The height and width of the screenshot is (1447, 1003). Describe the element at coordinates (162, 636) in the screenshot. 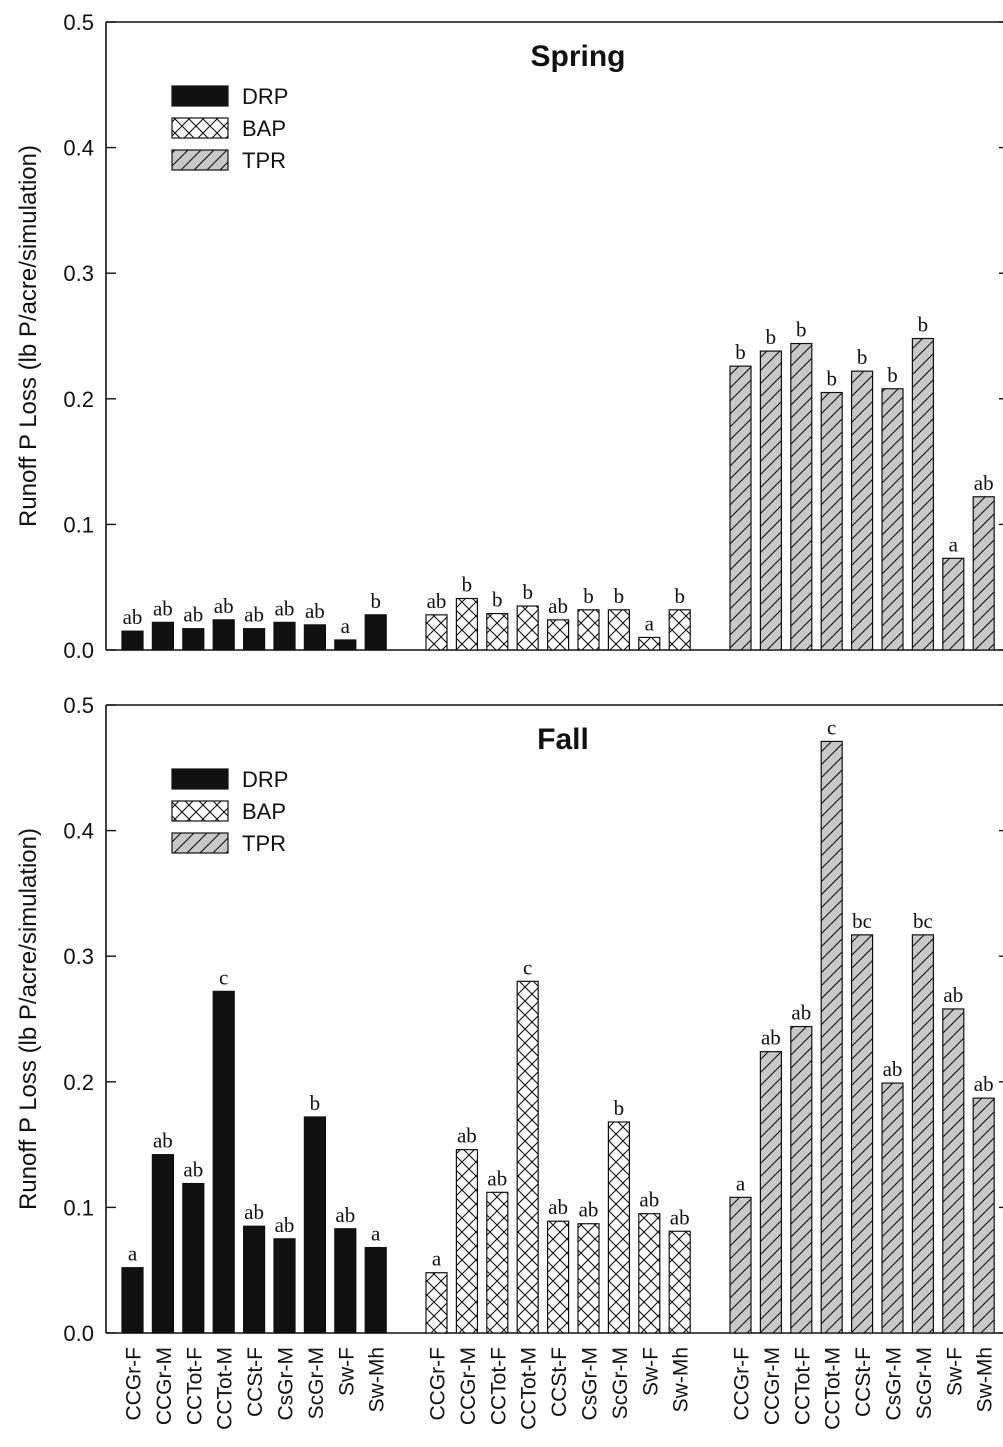

I see `bar-drp-ccgr-m` at that location.